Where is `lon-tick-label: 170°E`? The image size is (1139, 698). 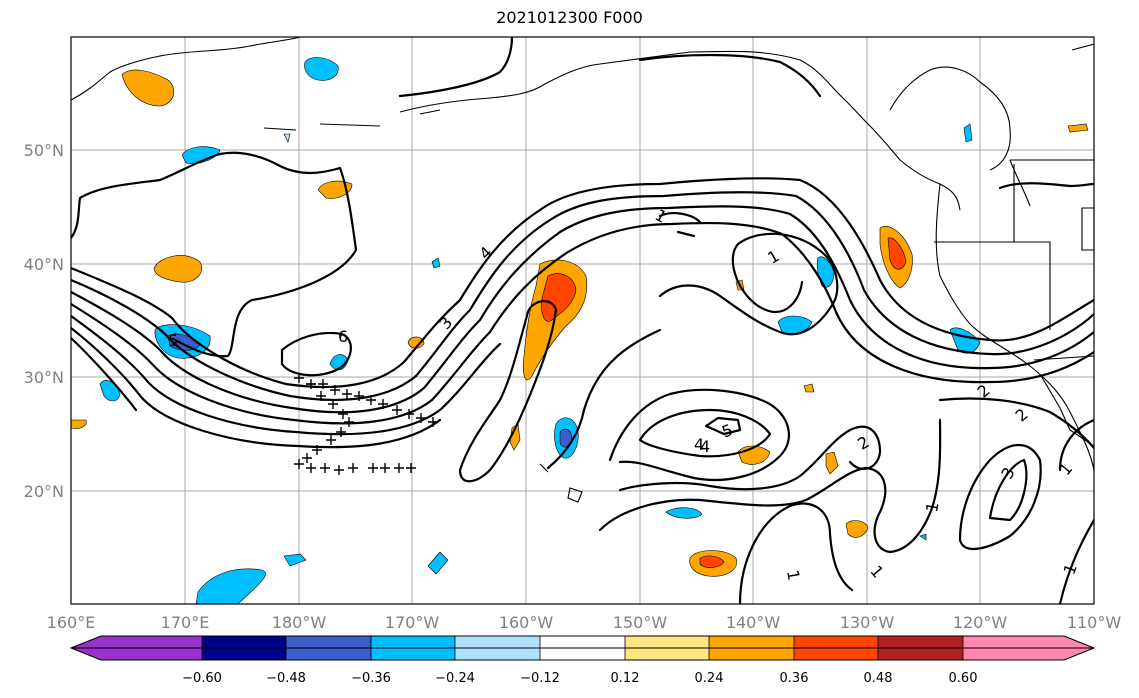 lon-tick-label: 170°E is located at coordinates (185, 622).